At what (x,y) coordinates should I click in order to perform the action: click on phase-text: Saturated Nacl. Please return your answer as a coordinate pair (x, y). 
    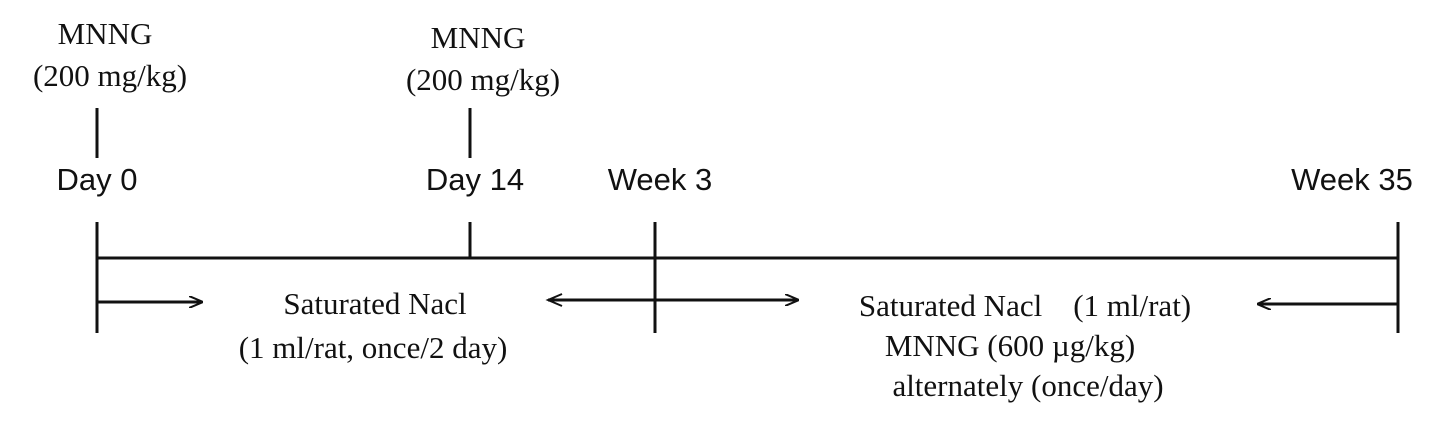
    Looking at the image, I should click on (374, 303).